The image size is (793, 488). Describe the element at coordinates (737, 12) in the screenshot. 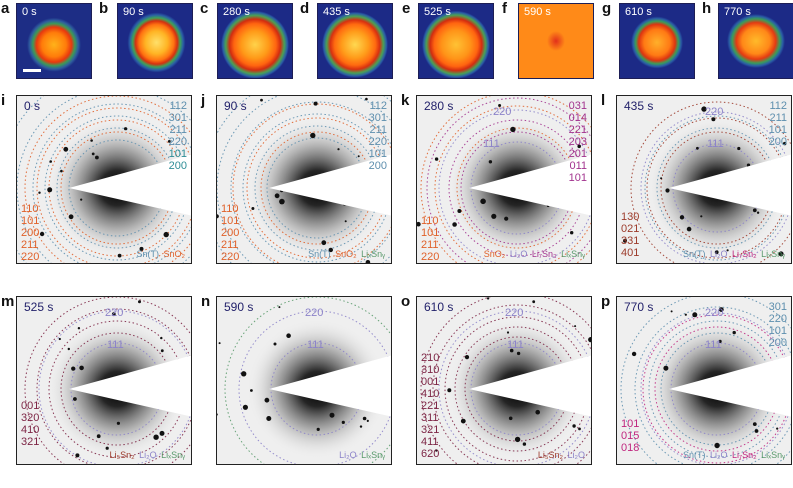

I see `time-label: 770 s` at that location.